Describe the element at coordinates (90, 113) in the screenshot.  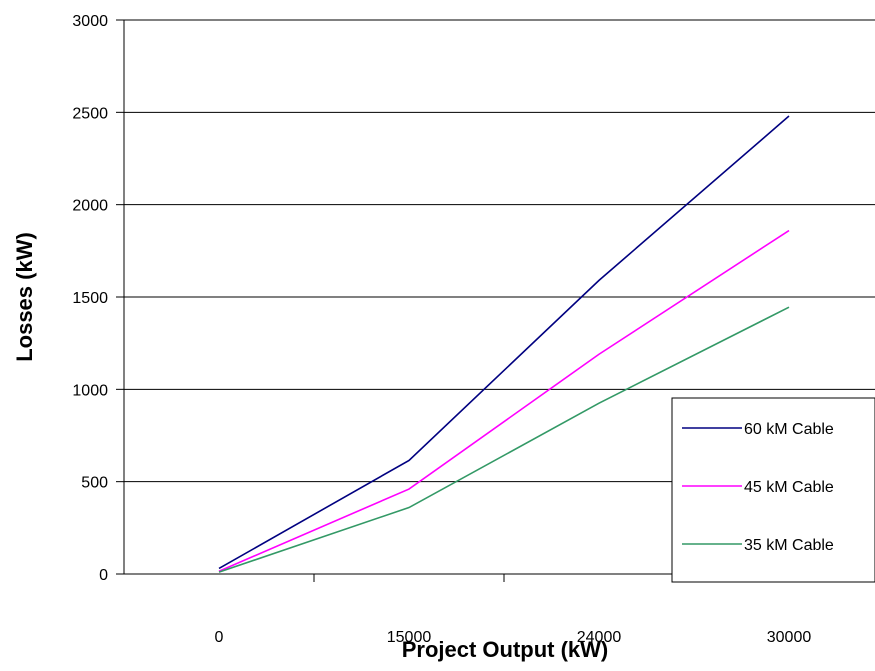
I see `y-tick-label: 2500` at that location.